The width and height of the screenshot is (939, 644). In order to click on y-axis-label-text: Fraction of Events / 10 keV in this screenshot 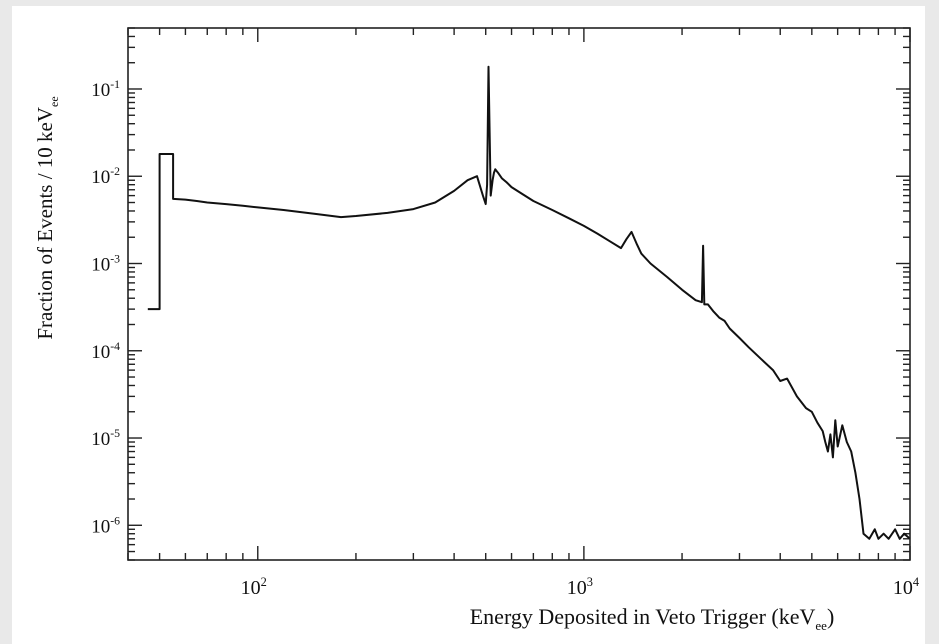, I will do `click(45, 223)`.